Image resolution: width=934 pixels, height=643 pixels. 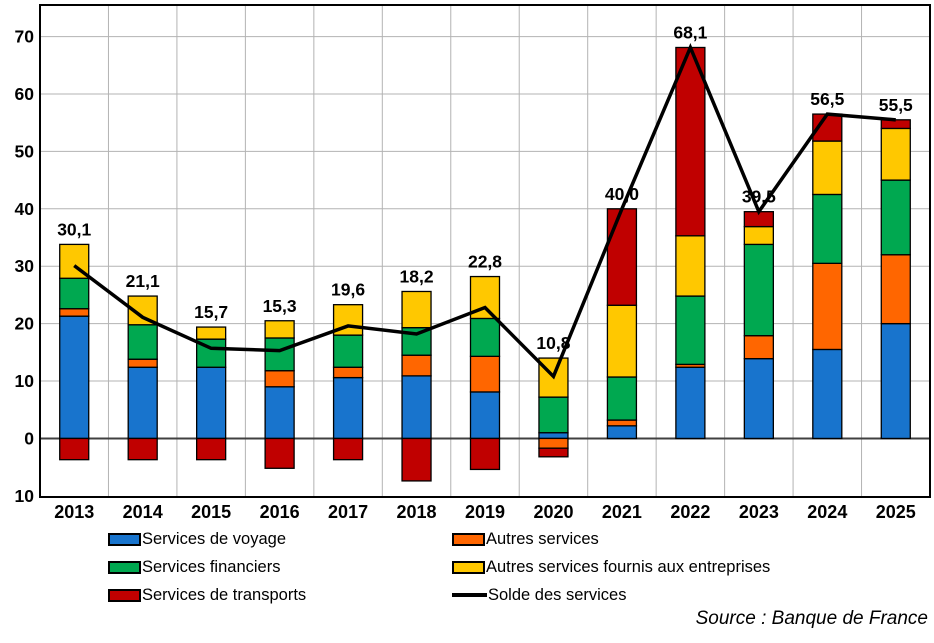 I want to click on x-axis-tick-label: 2017, so click(x=348, y=512).